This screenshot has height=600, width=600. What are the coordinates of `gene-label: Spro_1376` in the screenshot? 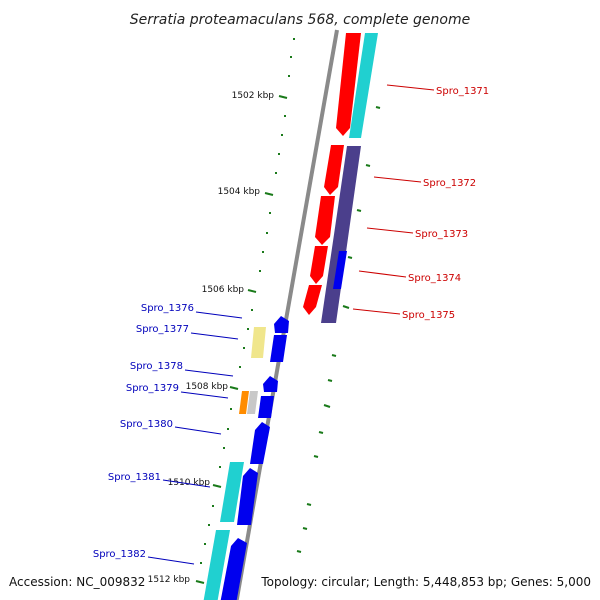 It's located at (167, 308).